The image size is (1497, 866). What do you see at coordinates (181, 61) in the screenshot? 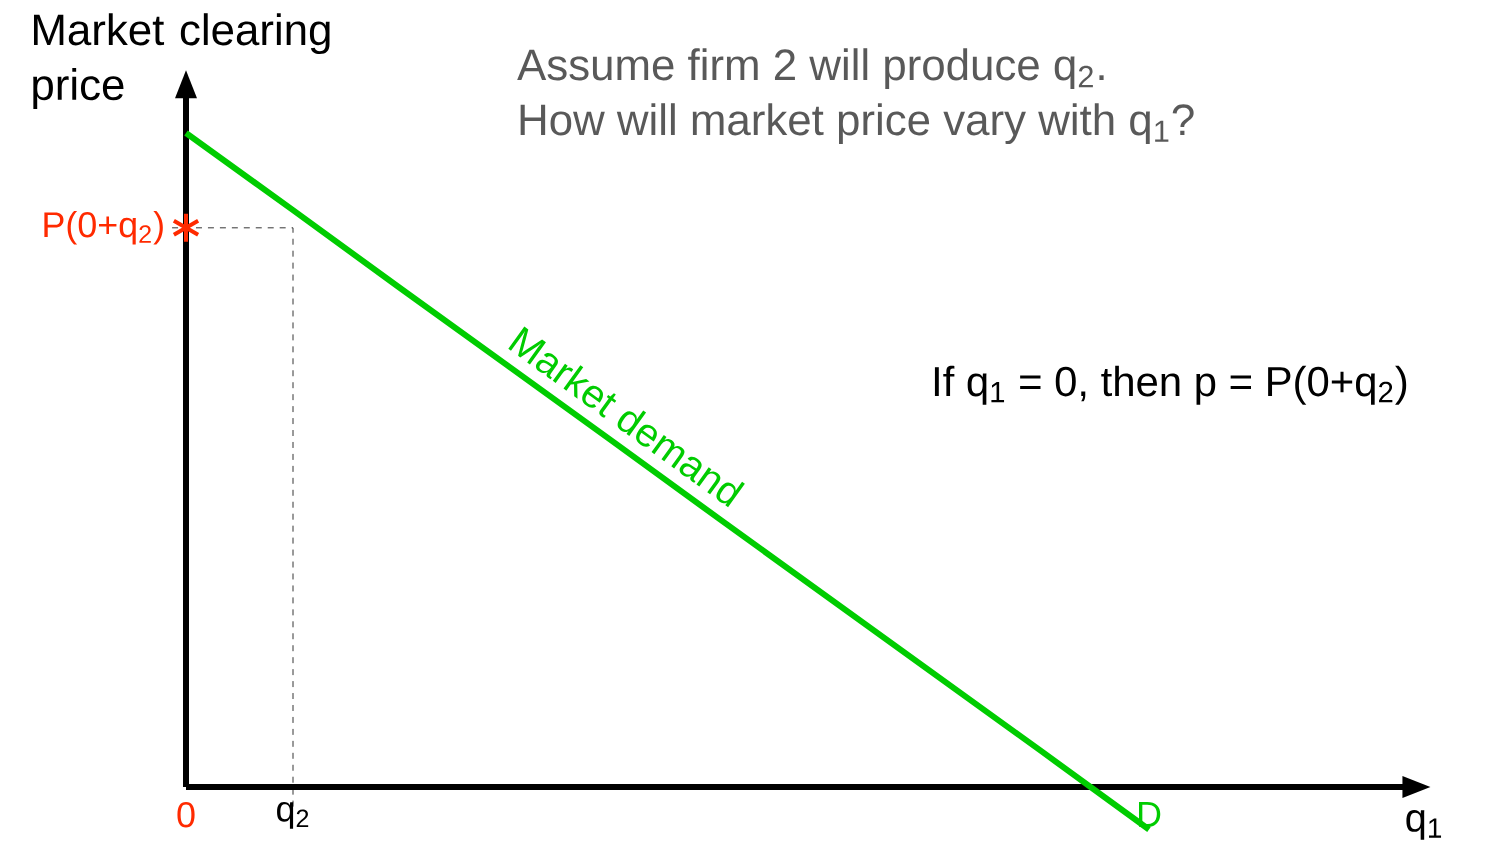
I see `y-axis-title: Market clearing price` at bounding box center [181, 61].